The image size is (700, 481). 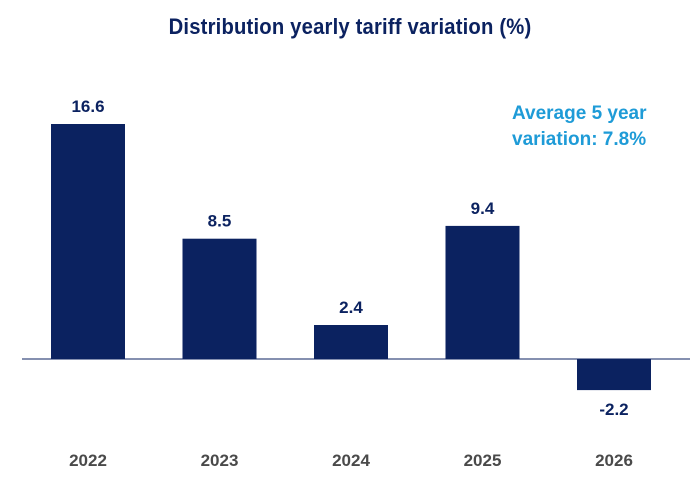 I want to click on x-tick-2024: 2024, so click(x=351, y=460).